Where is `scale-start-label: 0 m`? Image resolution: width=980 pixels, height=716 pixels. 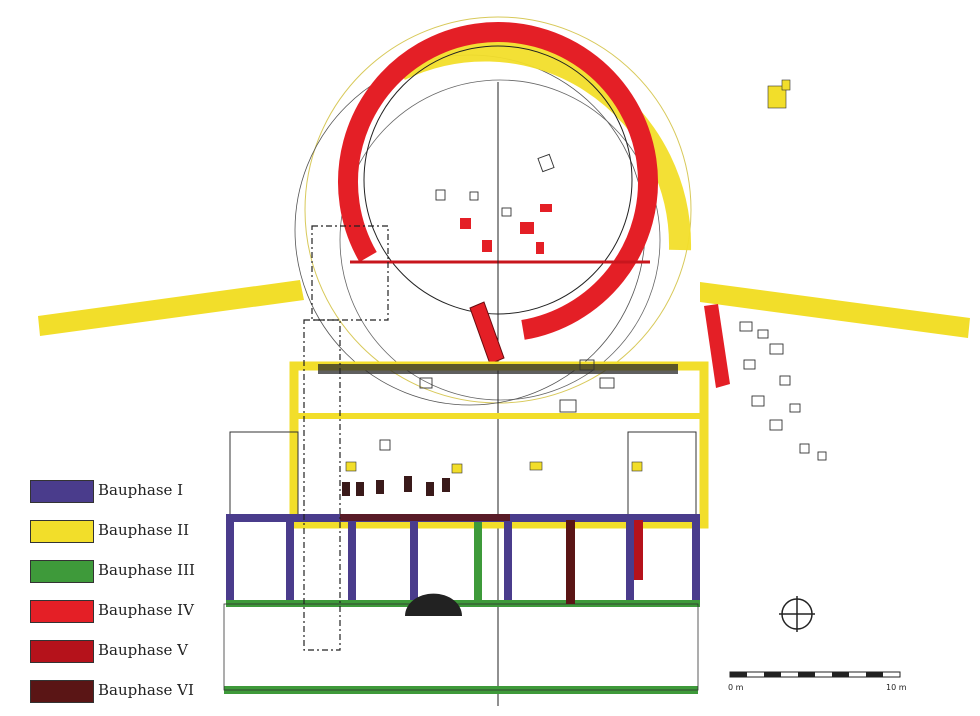
scale-start-label: 0 m is located at coordinates (736, 687).